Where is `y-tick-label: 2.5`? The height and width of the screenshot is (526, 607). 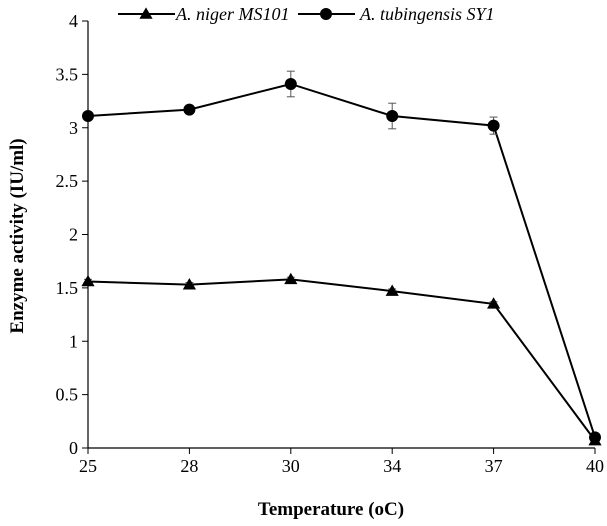 y-tick-label: 2.5 is located at coordinates (67, 181).